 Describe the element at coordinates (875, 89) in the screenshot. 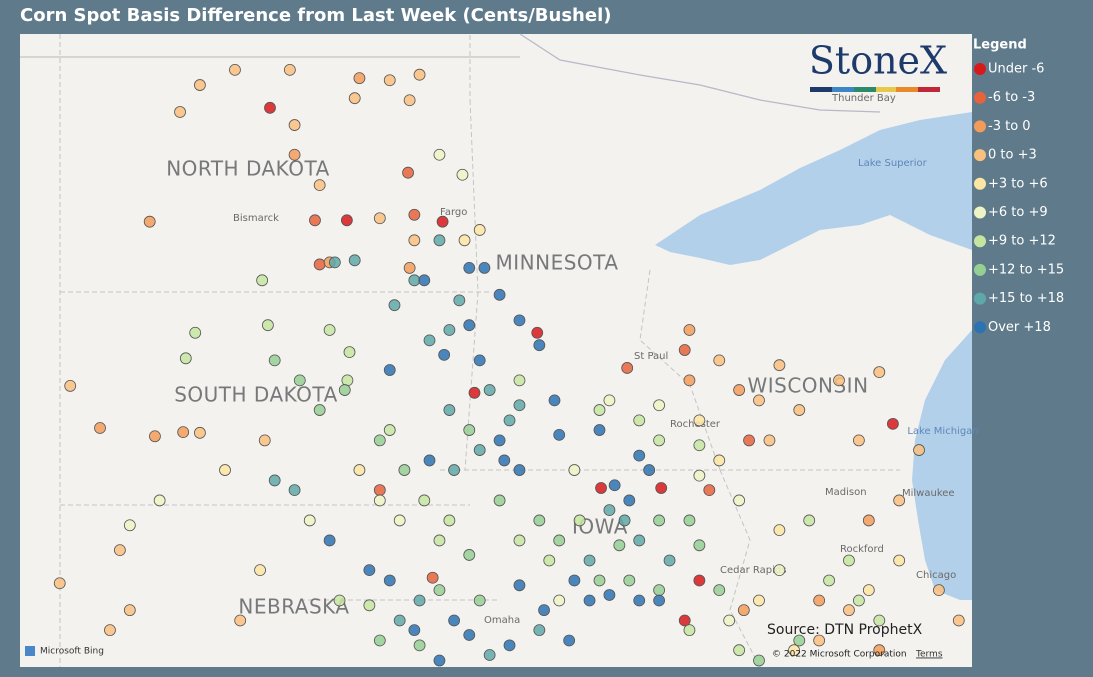

I see `logo-bar` at that location.